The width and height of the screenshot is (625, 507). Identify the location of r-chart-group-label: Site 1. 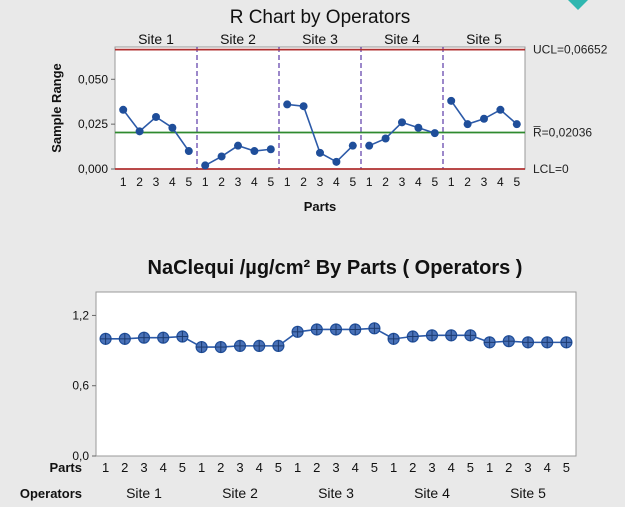
(156, 39).